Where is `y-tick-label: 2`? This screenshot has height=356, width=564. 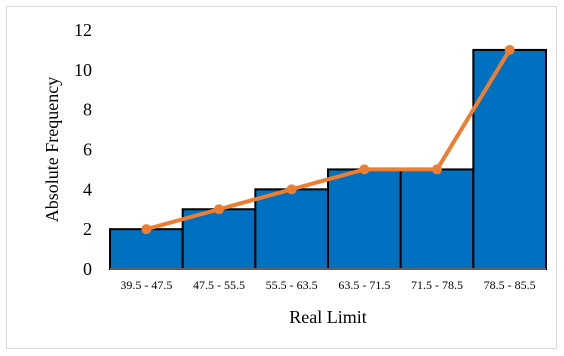
y-tick-label: 2 is located at coordinates (87, 229).